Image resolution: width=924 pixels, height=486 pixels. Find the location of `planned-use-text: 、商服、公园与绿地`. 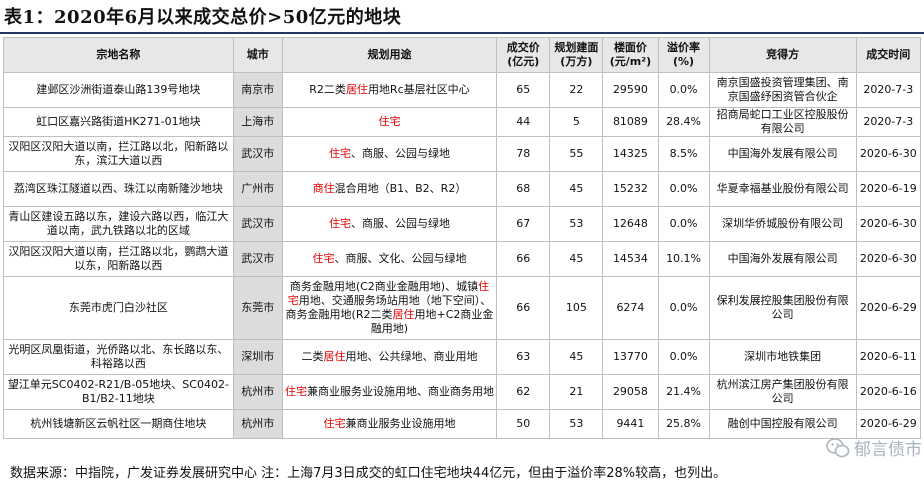

planned-use-text: 、商服、公园与绿地 is located at coordinates (400, 223).